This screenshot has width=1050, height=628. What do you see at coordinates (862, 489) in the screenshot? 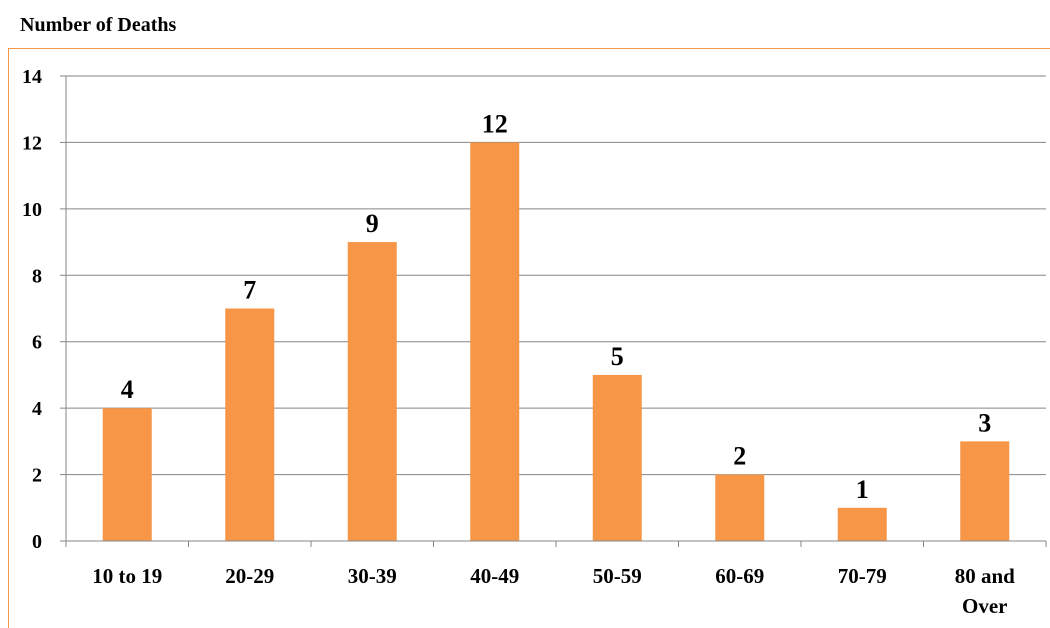
I see `bar-value-label: 1` at bounding box center [862, 489].